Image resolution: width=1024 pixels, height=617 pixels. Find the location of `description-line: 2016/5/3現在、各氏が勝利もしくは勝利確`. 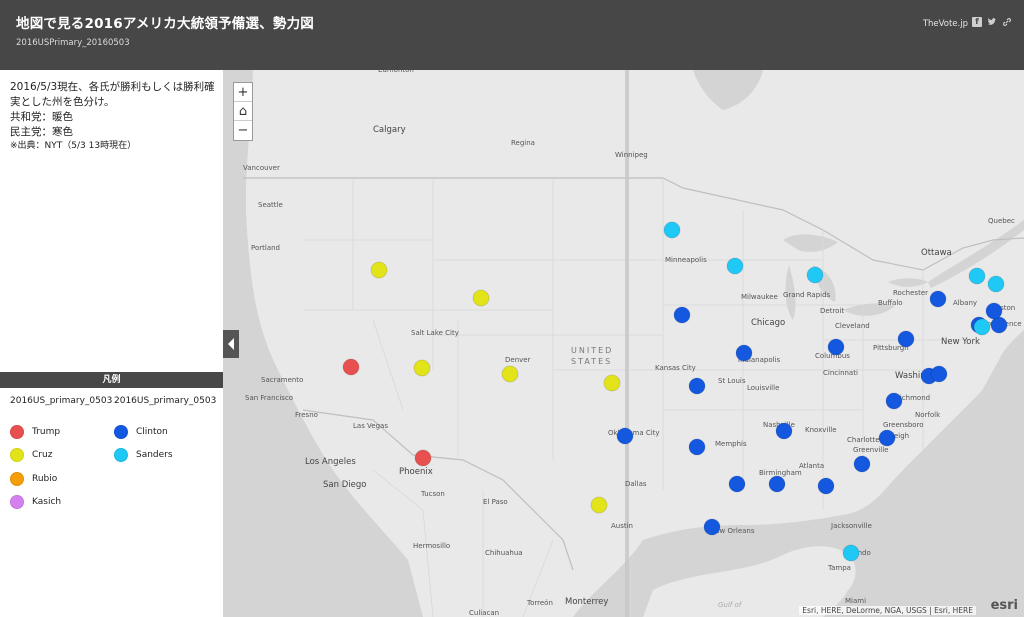

description-line: 2016/5/3現在、各氏が勝利もしくは勝利確 is located at coordinates (112, 87).